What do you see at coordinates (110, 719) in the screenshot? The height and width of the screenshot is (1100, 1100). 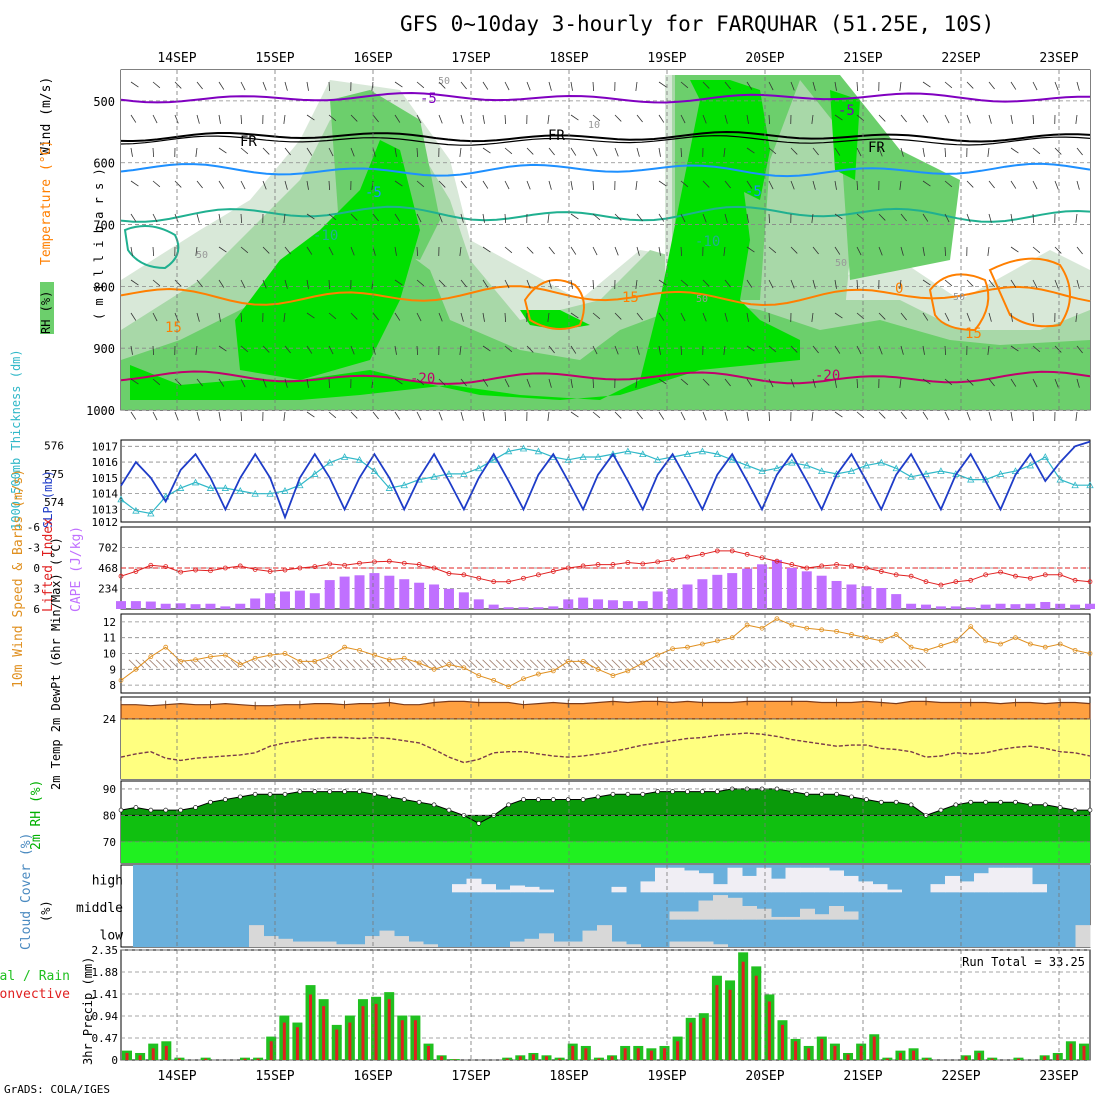 I see `temp-tick-label: 24` at bounding box center [110, 719].